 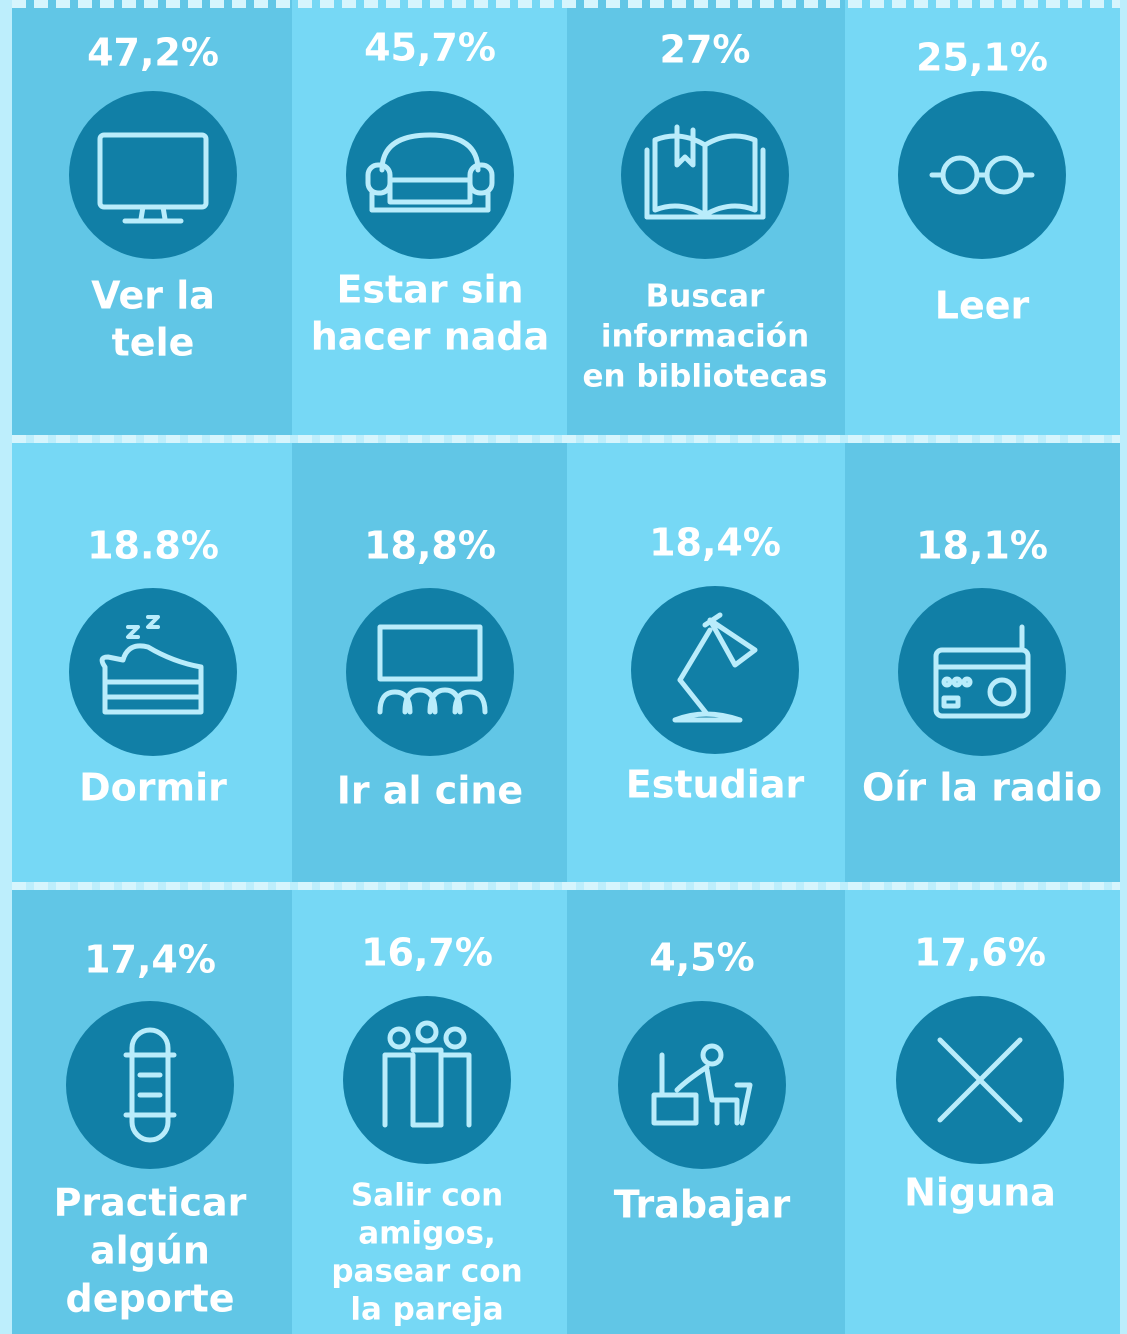 What do you see at coordinates (982, 306) in the screenshot?
I see `activity-label: Leer` at bounding box center [982, 306].